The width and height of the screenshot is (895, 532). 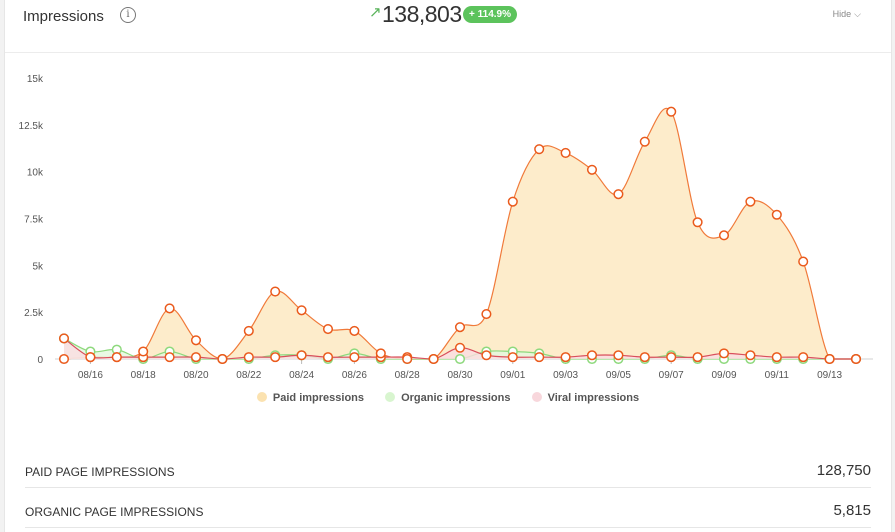 What do you see at coordinates (100, 472) in the screenshot?
I see `stat-label: PAID PAGE IMPRESSIONS` at bounding box center [100, 472].